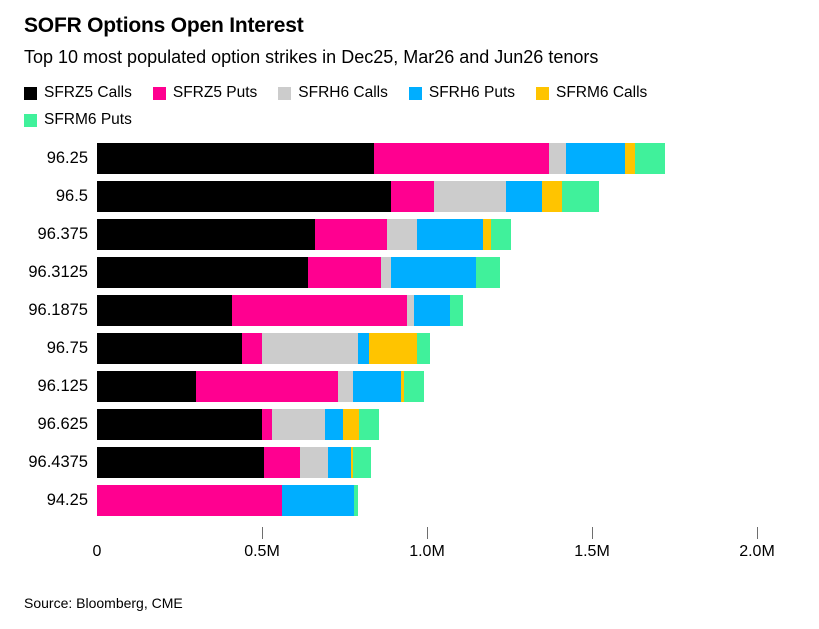  I want to click on chart-title: SOFR Options Open Interest, so click(164, 25).